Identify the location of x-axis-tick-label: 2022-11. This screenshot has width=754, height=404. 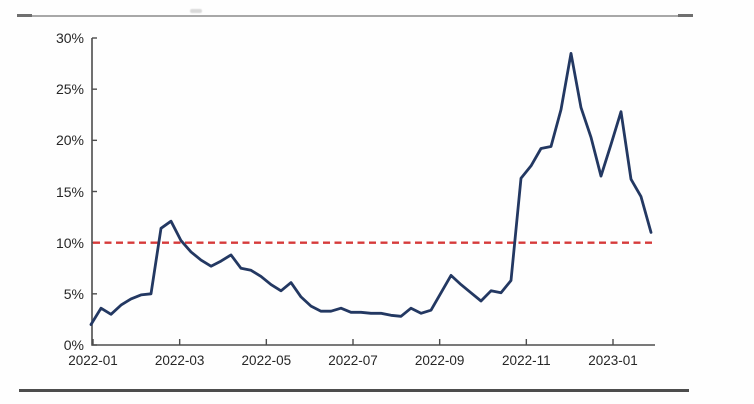
(526, 360).